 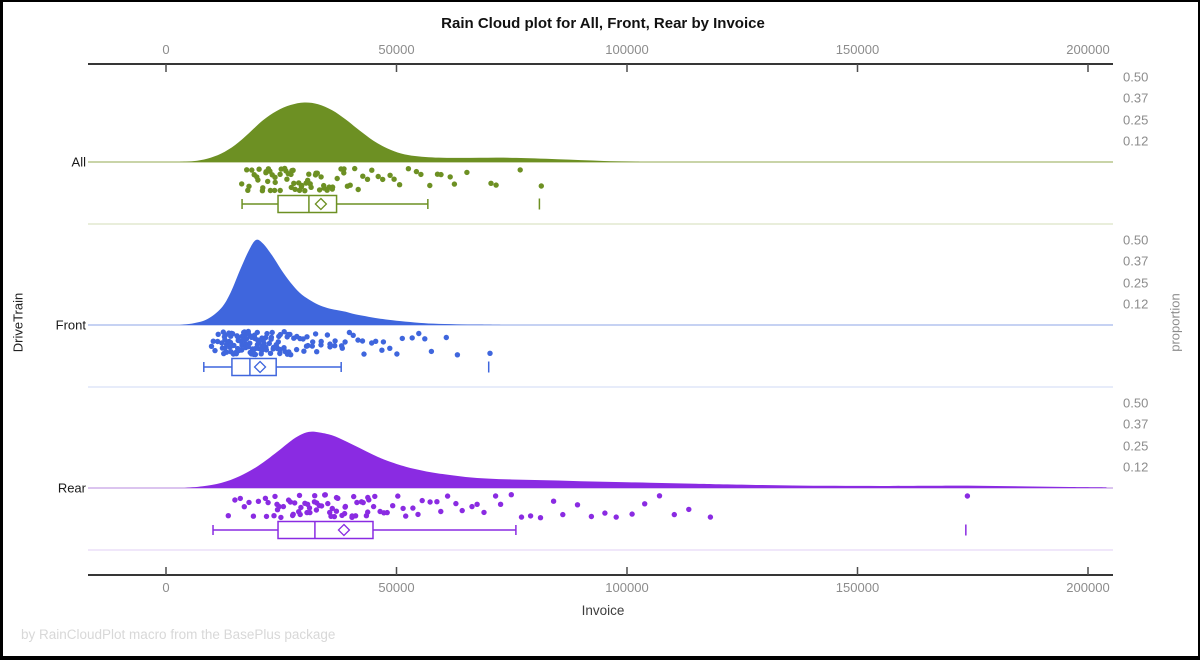 What do you see at coordinates (307, 204) in the screenshot?
I see `box-all` at bounding box center [307, 204].